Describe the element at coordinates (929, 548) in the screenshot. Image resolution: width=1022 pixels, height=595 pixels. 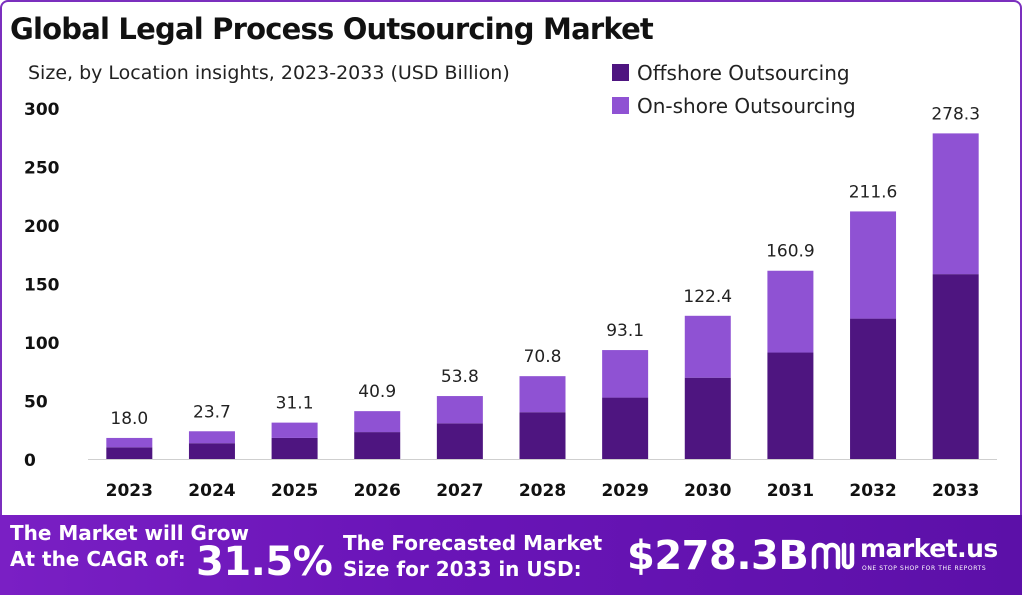
I see `brand-name: market.us` at that location.